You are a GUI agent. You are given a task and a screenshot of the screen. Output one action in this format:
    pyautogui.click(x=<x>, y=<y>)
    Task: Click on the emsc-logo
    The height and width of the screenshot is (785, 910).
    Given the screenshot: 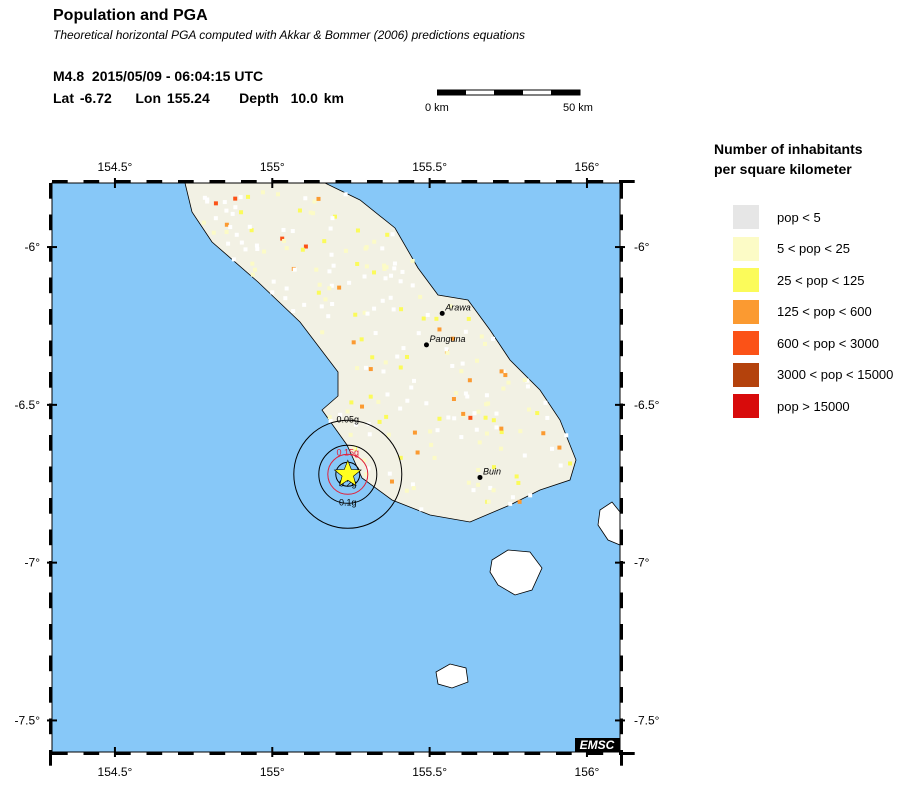 What is the action you would take?
    pyautogui.click(x=597, y=745)
    